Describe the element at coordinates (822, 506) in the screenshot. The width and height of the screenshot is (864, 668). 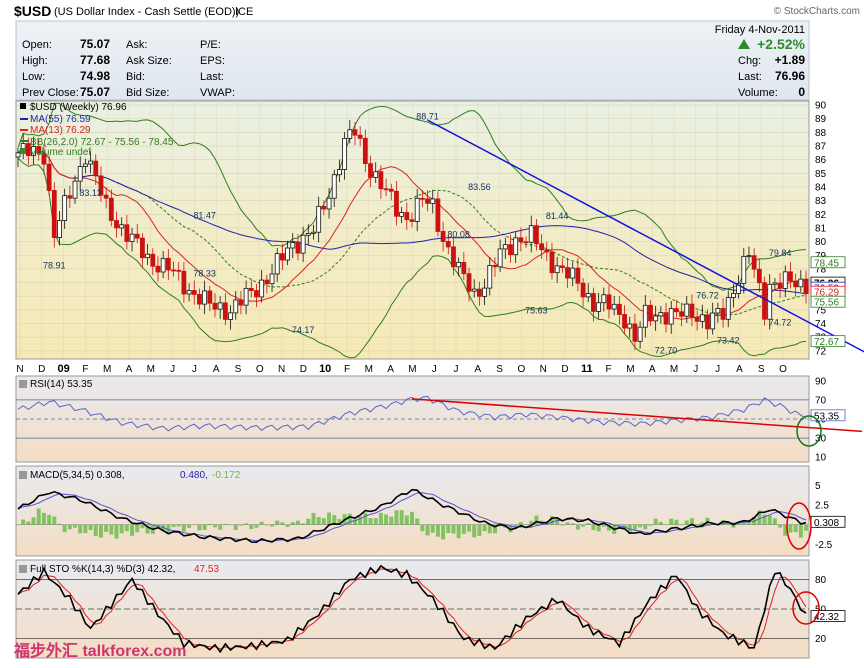
I see `macd-y-tick: 2.5` at that location.